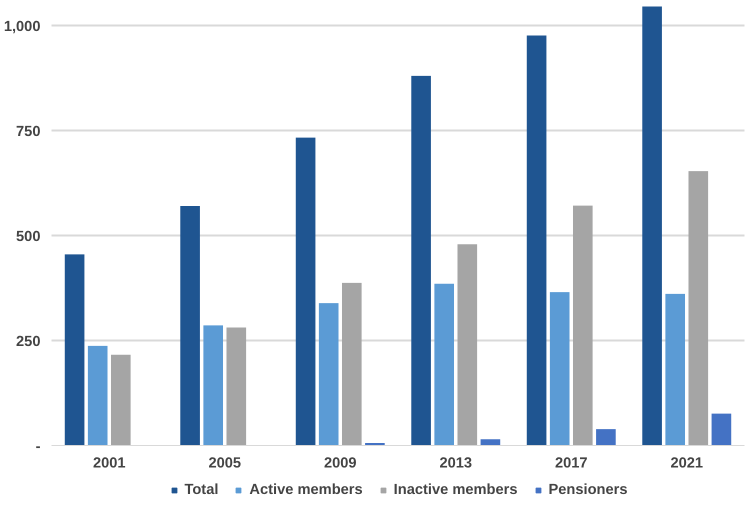 This screenshot has width=755, height=520. Describe the element at coordinates (571, 464) in the screenshot. I see `x-tick-label: 2017` at that location.